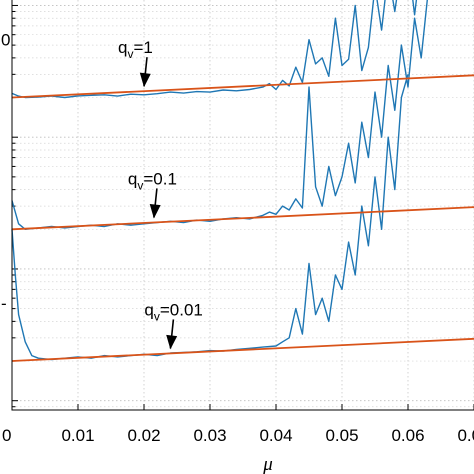  Describe the element at coordinates (173, 311) in the screenshot. I see `annotation-label: qv=0.01` at that location.